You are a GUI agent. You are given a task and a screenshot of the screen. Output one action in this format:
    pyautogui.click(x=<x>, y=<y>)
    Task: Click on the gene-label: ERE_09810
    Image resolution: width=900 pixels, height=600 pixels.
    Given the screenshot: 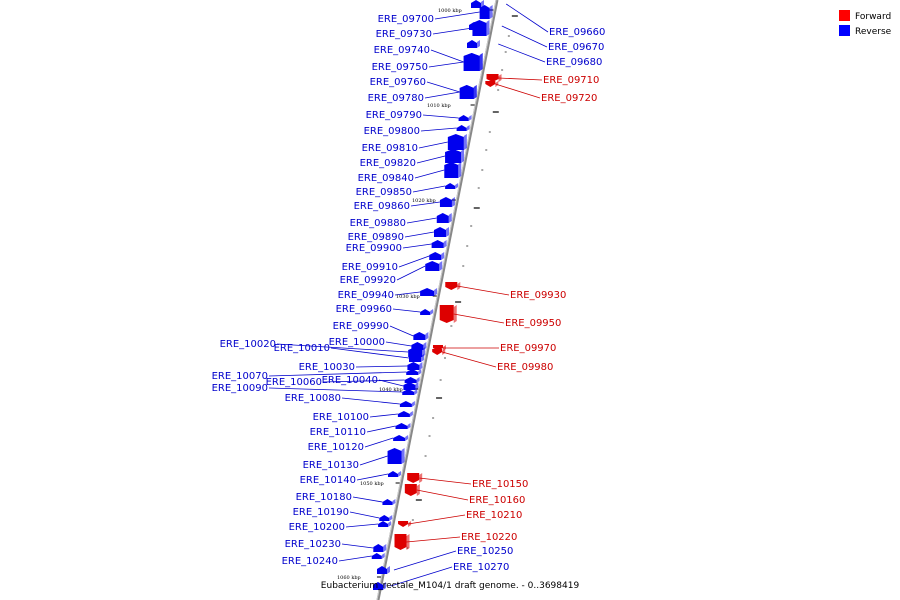 What is the action you would take?
    pyautogui.click(x=390, y=148)
    